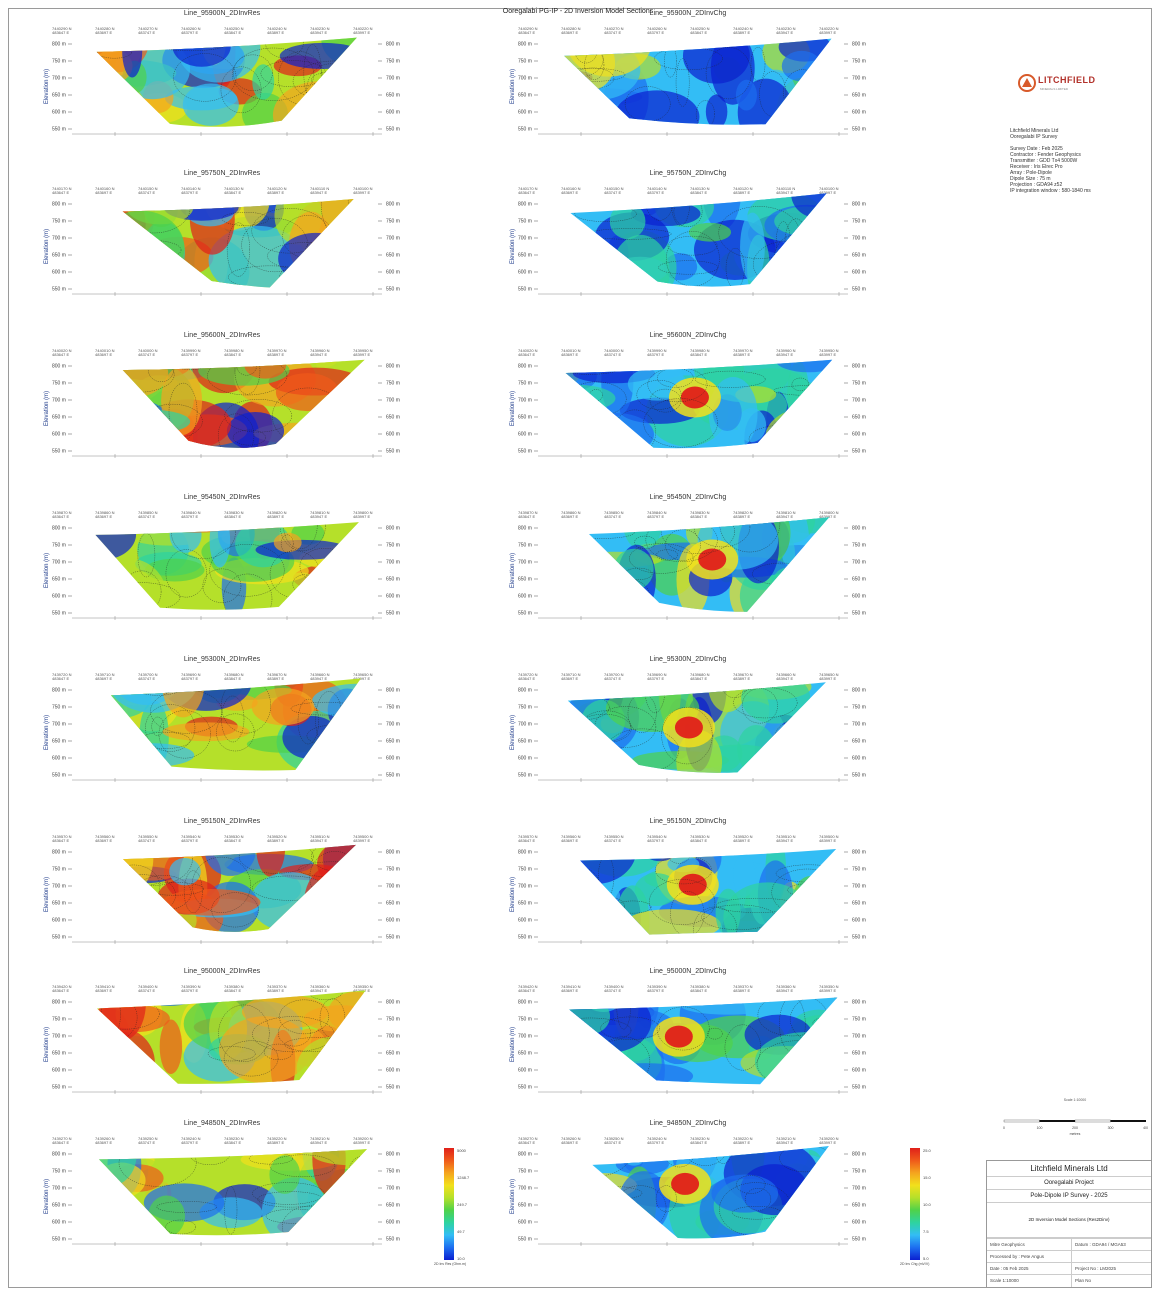 The image size is (1156, 1292). I want to click on coordinate-label: 7439350 N 483997 E, so click(363, 988).